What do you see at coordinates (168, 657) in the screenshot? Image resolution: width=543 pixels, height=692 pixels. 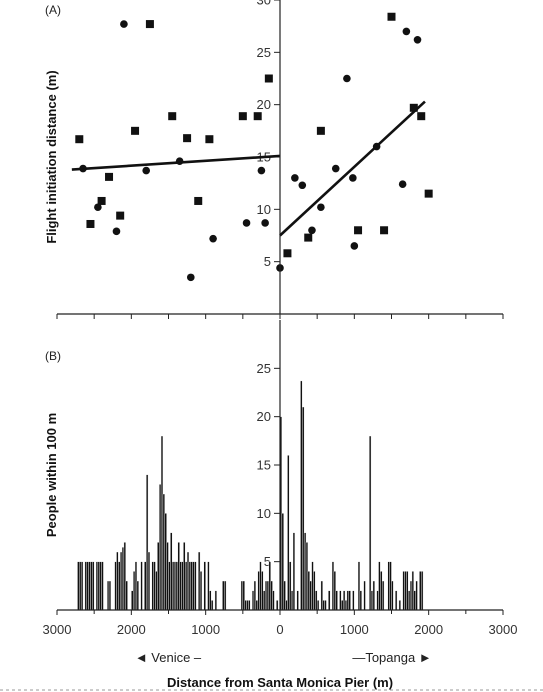 I see `direction-label-venice: ◄ Venice –` at bounding box center [168, 657].